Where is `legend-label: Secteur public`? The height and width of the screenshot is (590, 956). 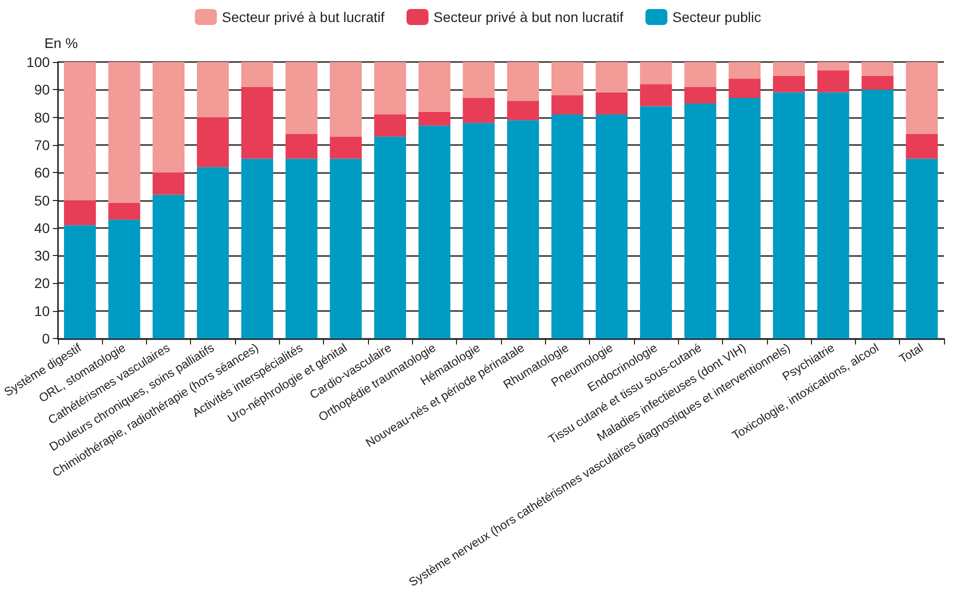 legend-label: Secteur public is located at coordinates (717, 17).